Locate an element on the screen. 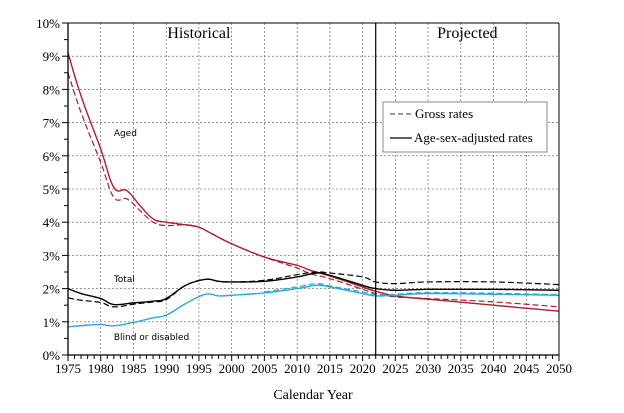  y-tick-labels: 0% 1% 2% 3% 4% 5% 6% 7% 8% 9% 10% is located at coordinates (48, 189).